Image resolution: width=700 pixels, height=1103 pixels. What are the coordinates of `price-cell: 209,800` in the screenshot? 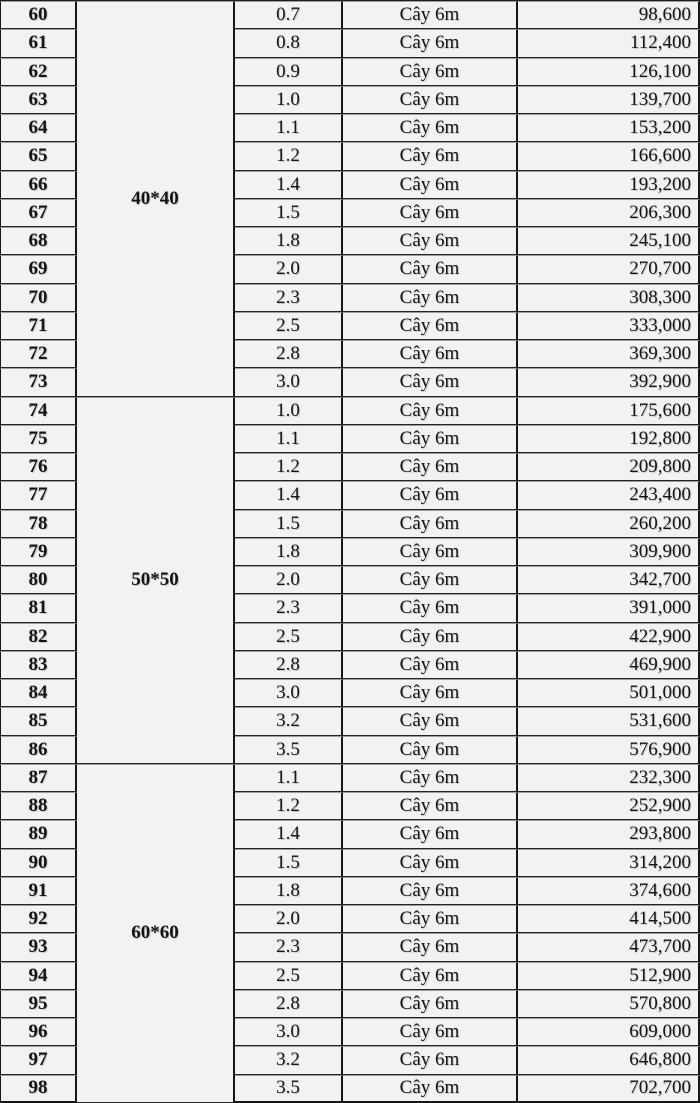 It's located at (609, 467).